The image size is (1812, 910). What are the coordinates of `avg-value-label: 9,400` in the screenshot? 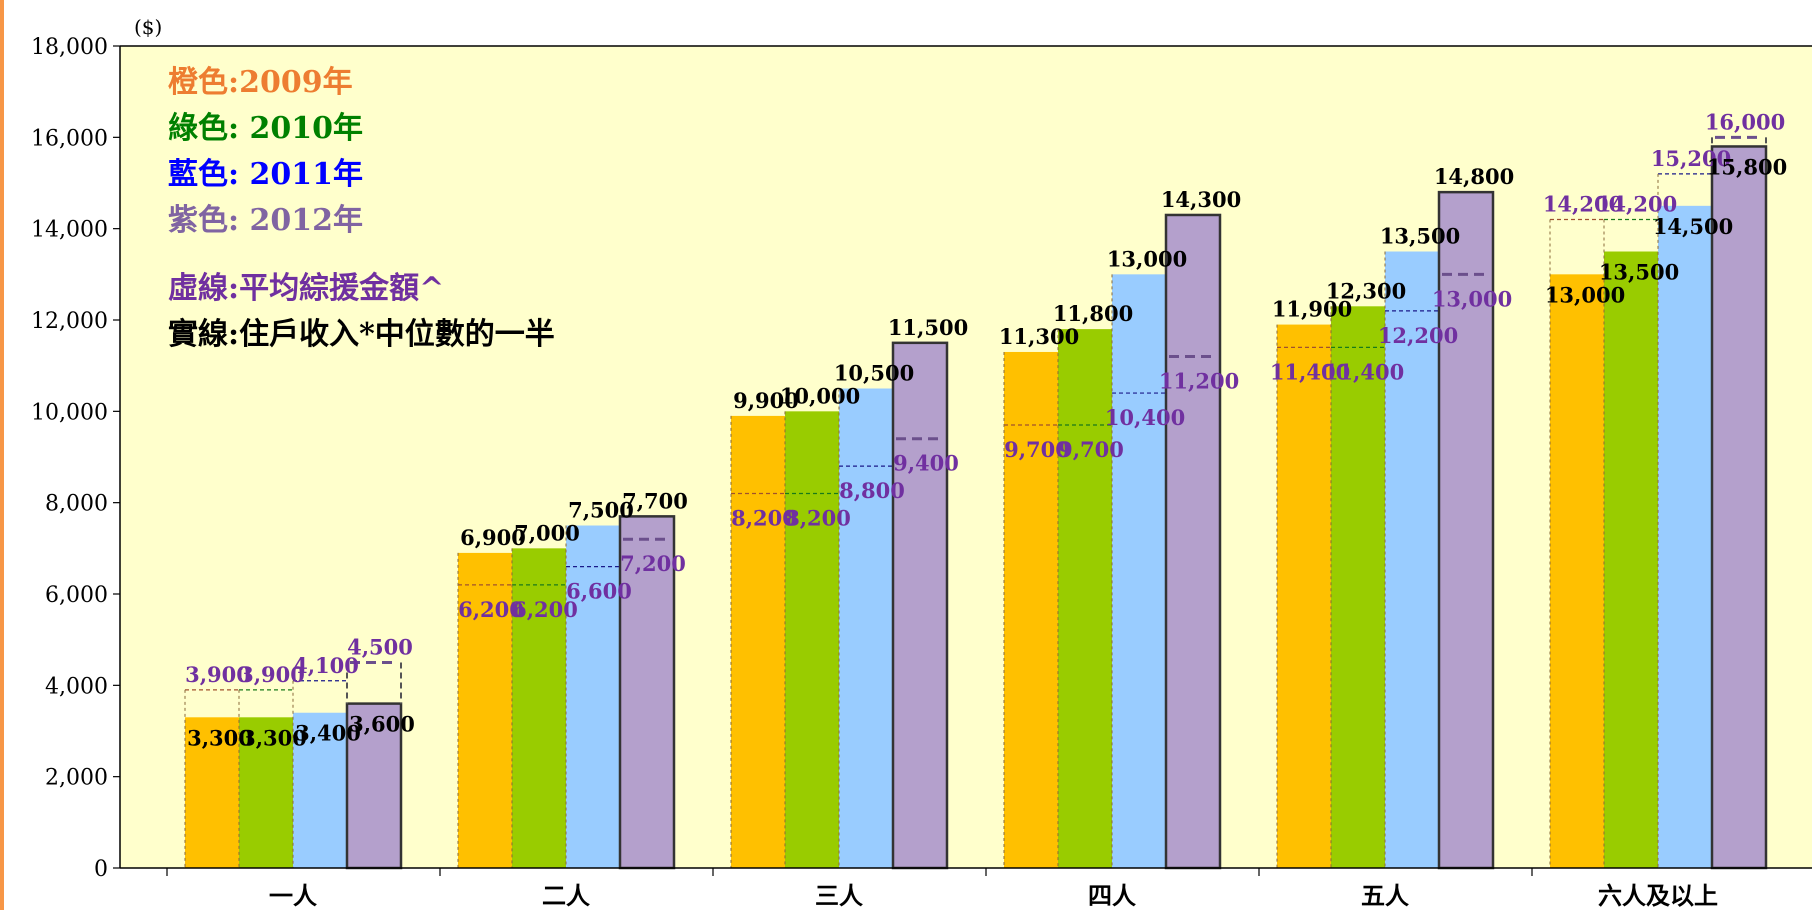 It's located at (926, 463).